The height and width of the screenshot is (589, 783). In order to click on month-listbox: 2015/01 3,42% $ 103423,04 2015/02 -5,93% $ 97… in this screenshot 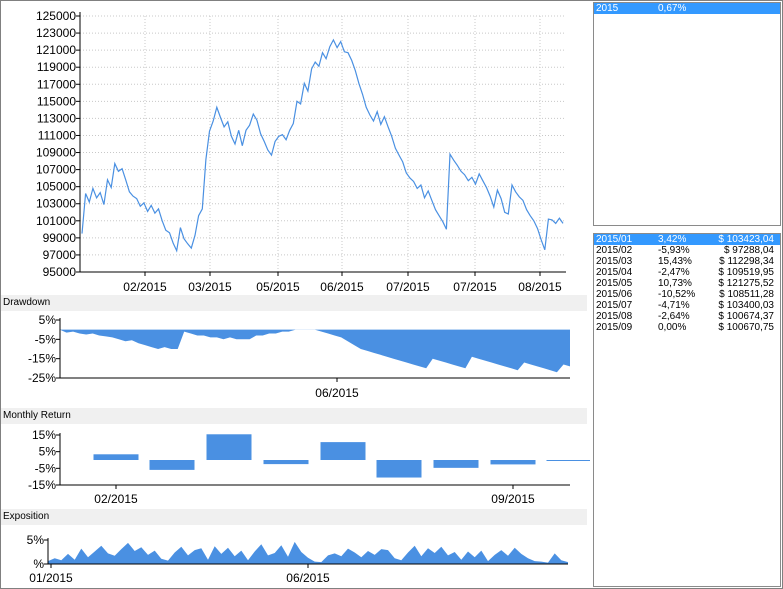, I will do `click(687, 410)`.